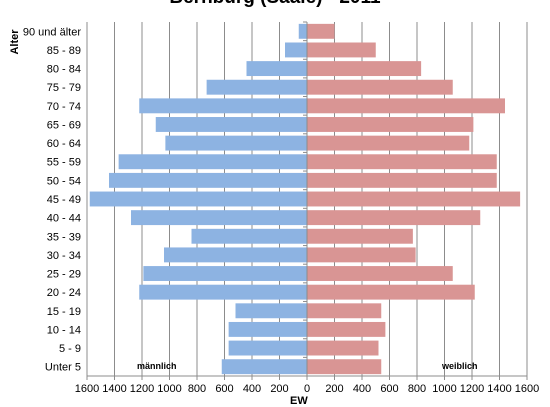 This screenshot has height=407, width=550. Describe the element at coordinates (64, 275) in the screenshot. I see `category-label: 25 - 29` at that location.